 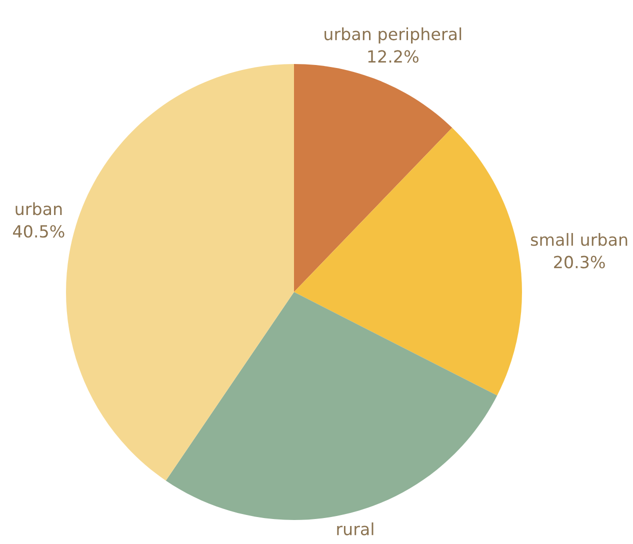 I want to click on data-label: 12.2%, so click(x=393, y=56).